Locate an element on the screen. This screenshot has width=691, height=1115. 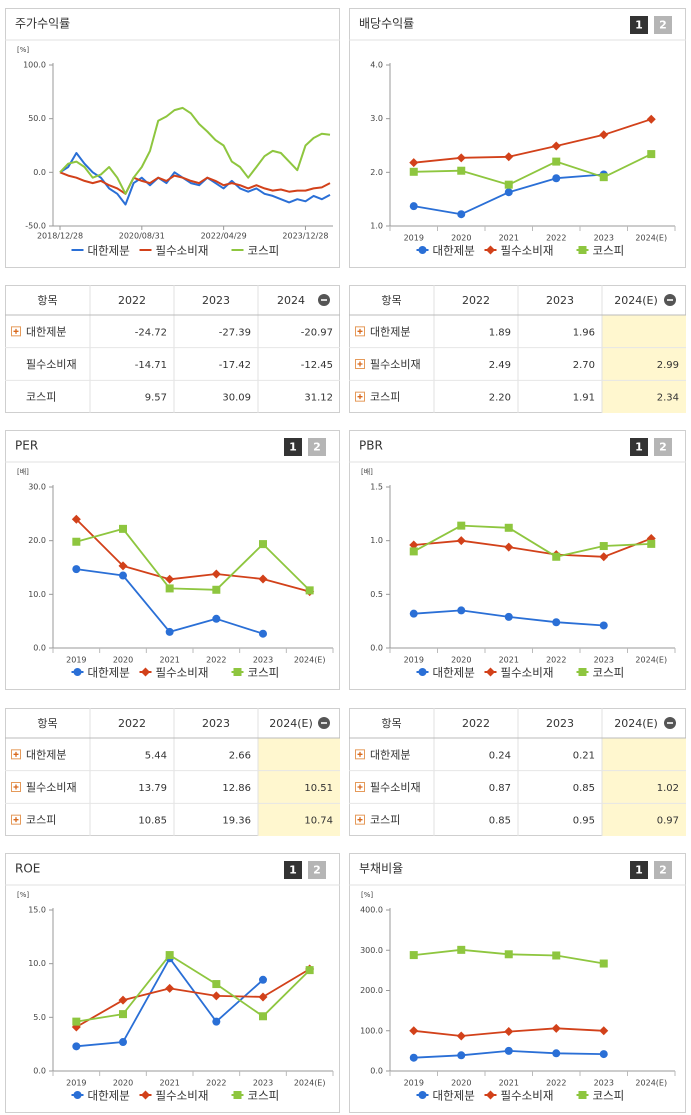
y-tick-label: 1.5 is located at coordinates (376, 487).